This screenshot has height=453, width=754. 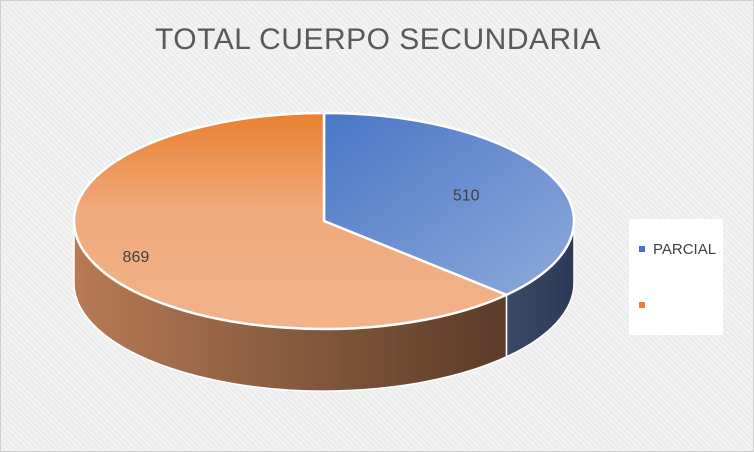 I want to click on legend-item-parcial: PARCIAL, so click(x=677, y=249).